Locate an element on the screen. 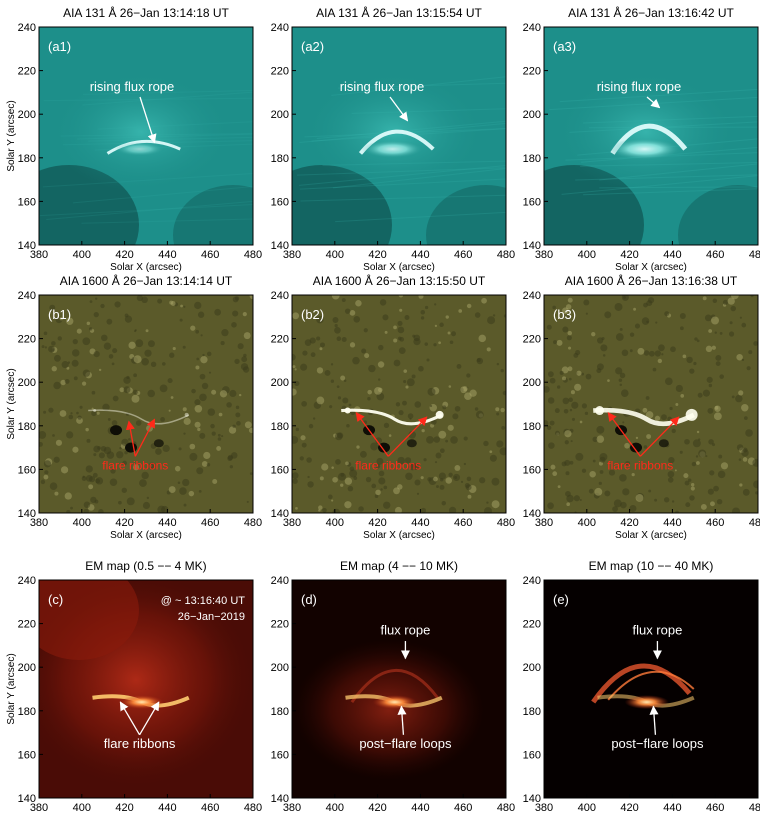 This screenshot has width=760, height=815. panel-label: (a3) is located at coordinates (564, 46).